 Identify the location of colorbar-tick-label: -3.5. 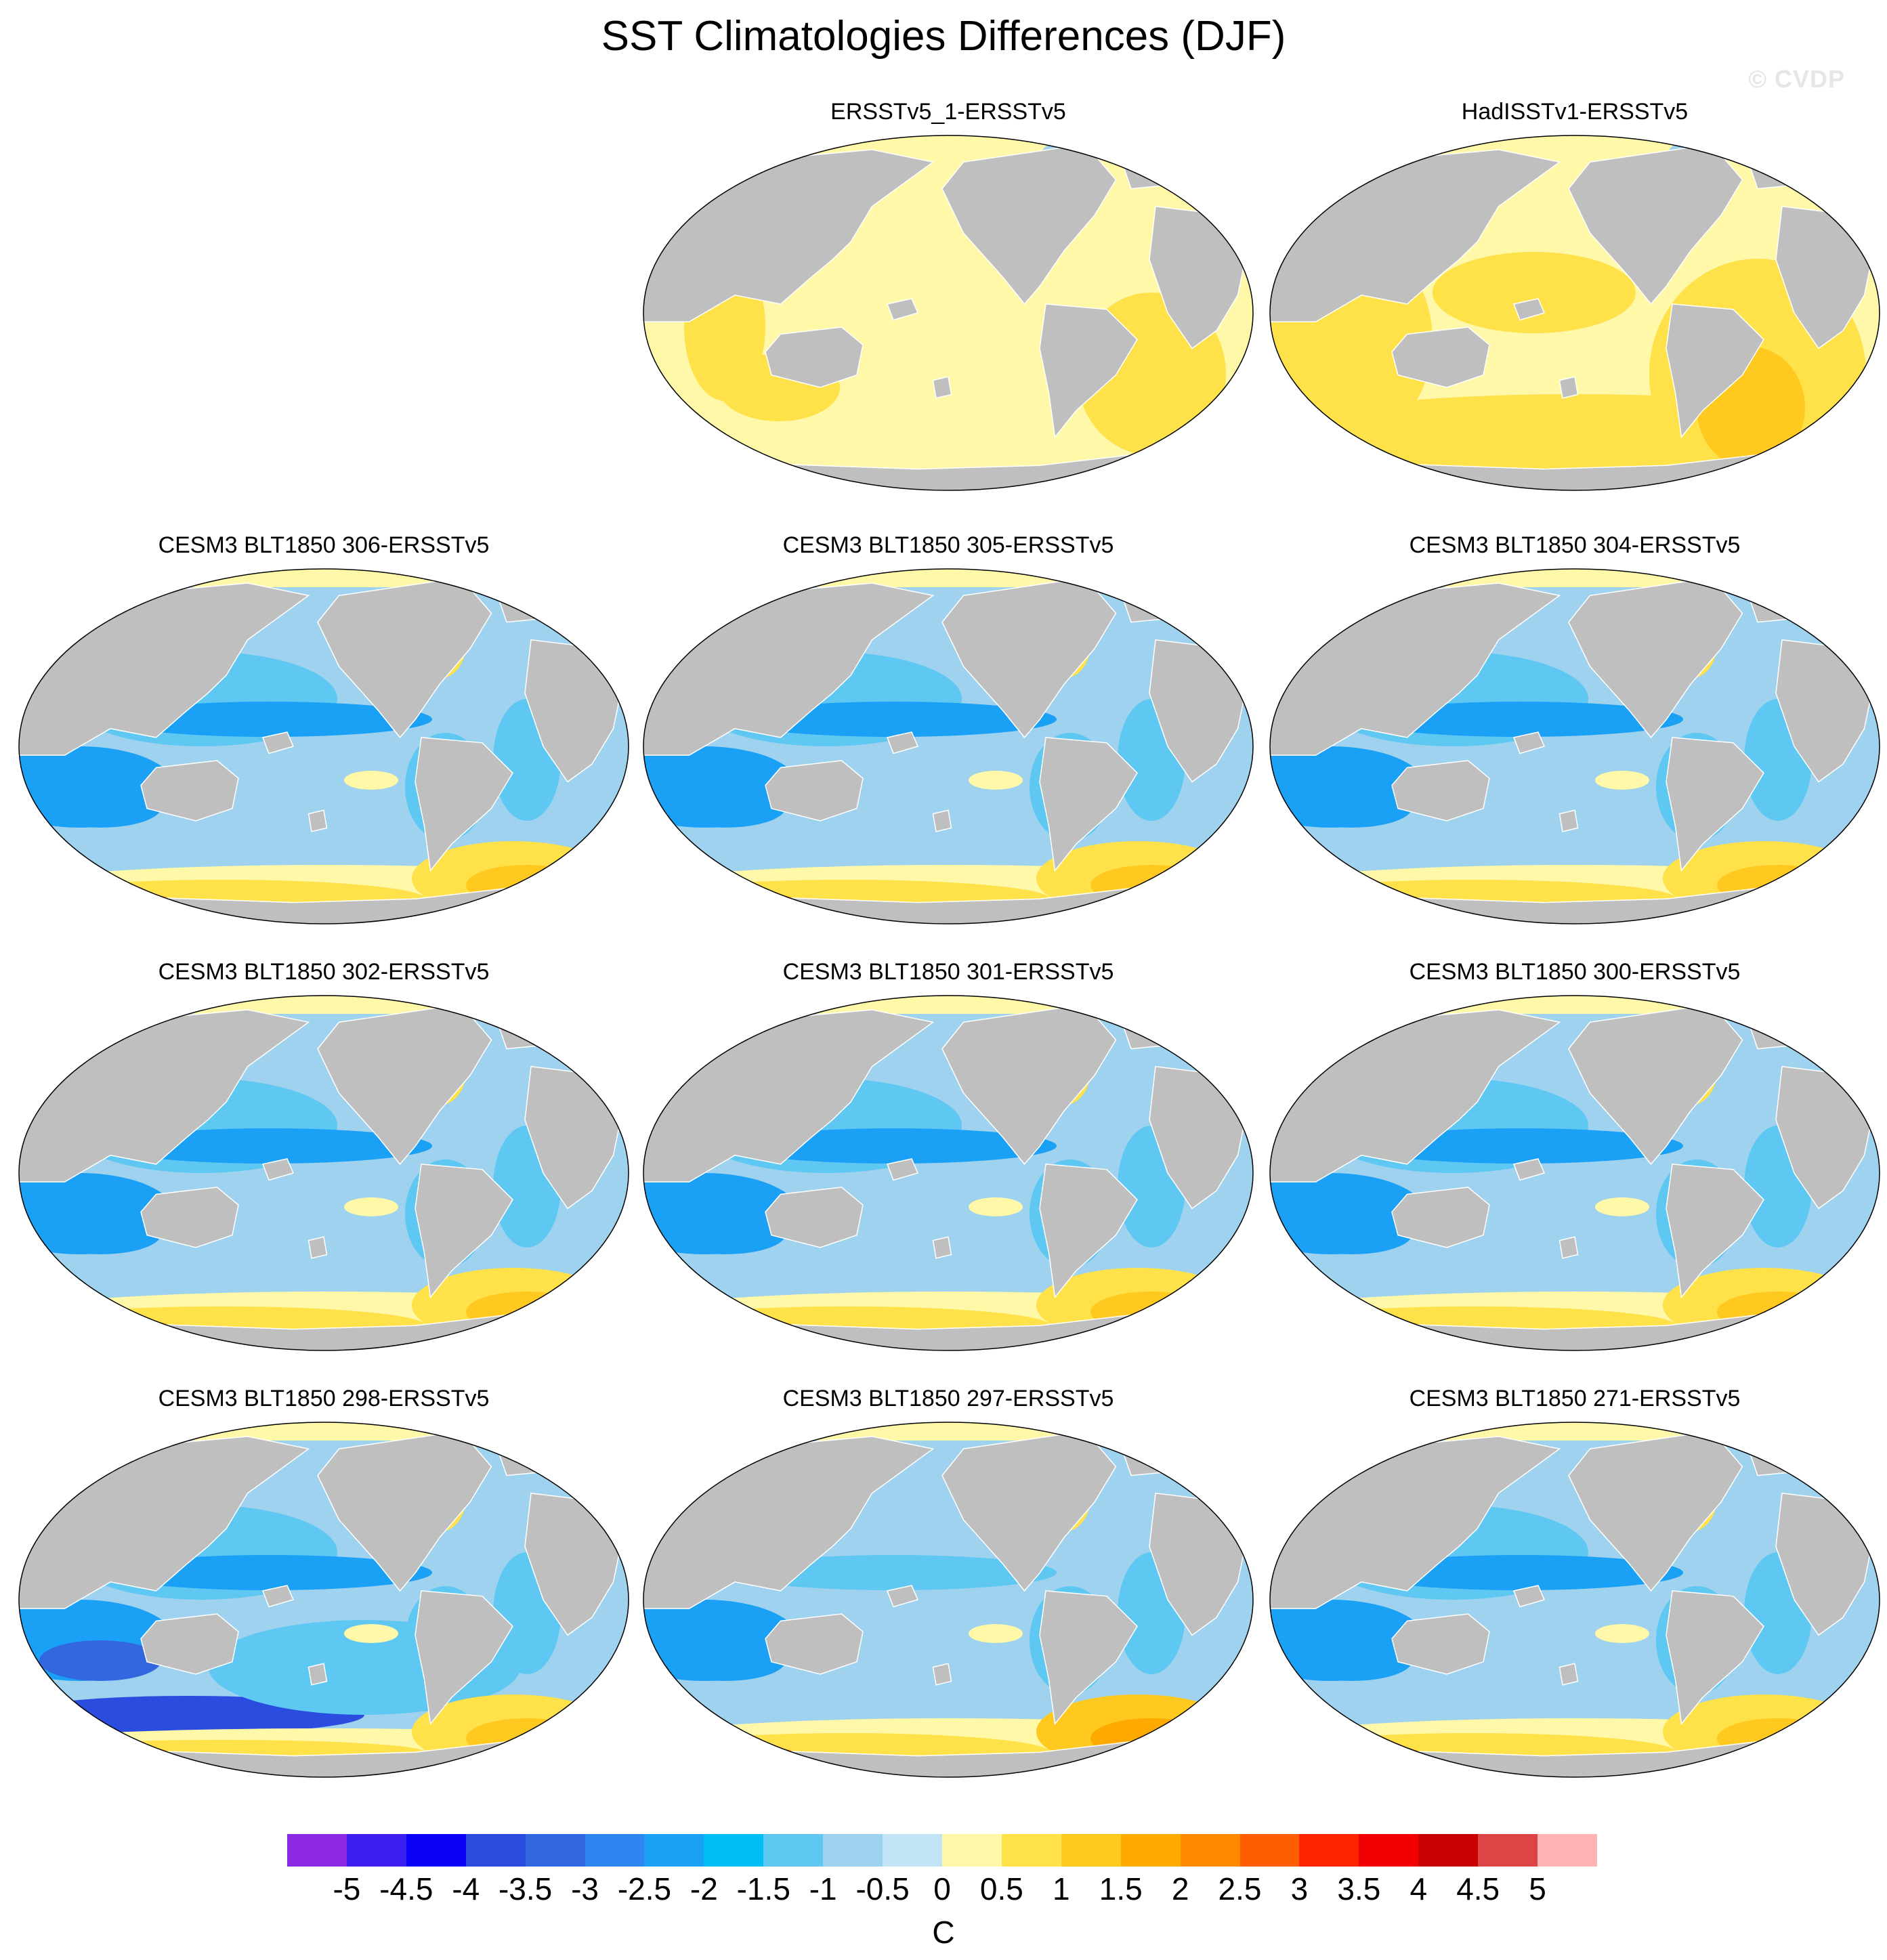
(525, 1888).